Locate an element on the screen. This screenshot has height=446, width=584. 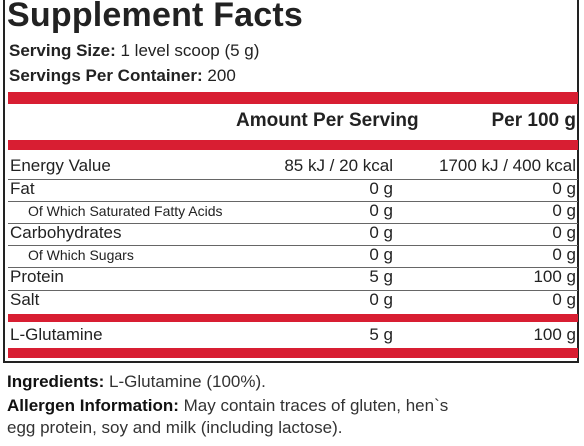
serving-size: Serving Size: 1 level scoop (5 g) is located at coordinates (134, 51).